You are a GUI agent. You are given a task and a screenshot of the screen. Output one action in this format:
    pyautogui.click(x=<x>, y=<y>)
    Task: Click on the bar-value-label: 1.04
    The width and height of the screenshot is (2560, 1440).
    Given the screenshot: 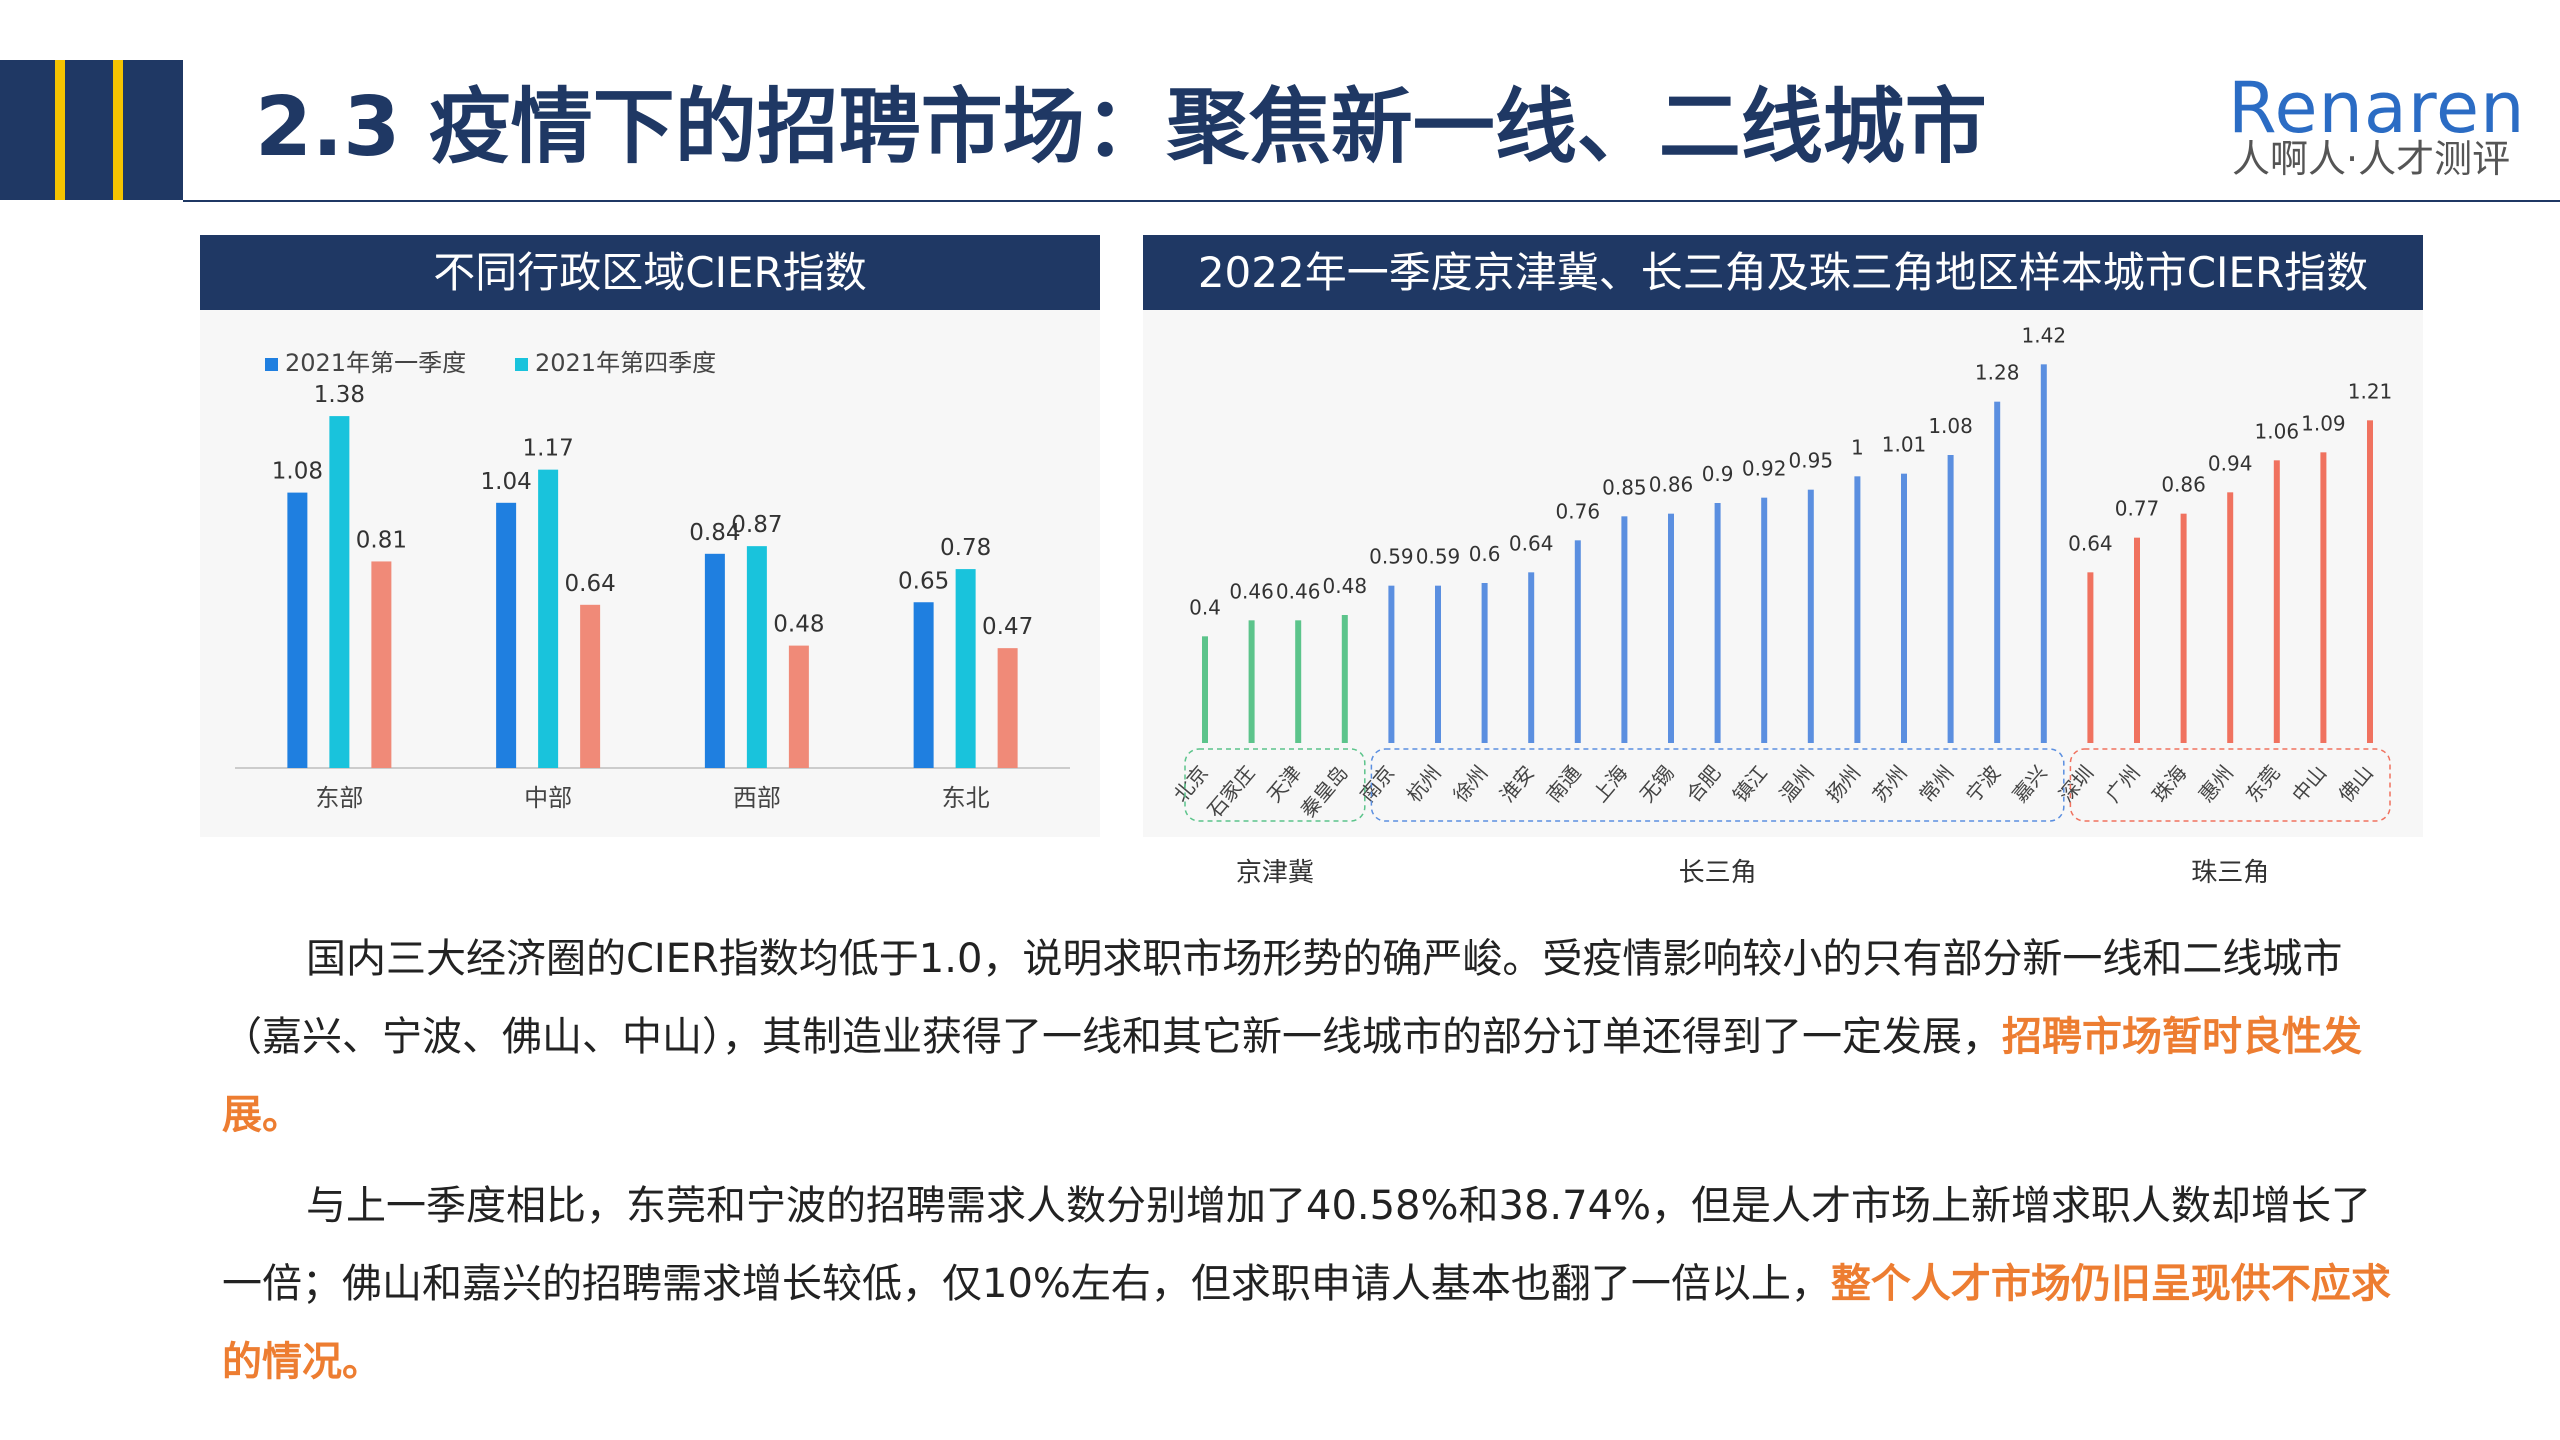 What is the action you would take?
    pyautogui.click(x=506, y=482)
    